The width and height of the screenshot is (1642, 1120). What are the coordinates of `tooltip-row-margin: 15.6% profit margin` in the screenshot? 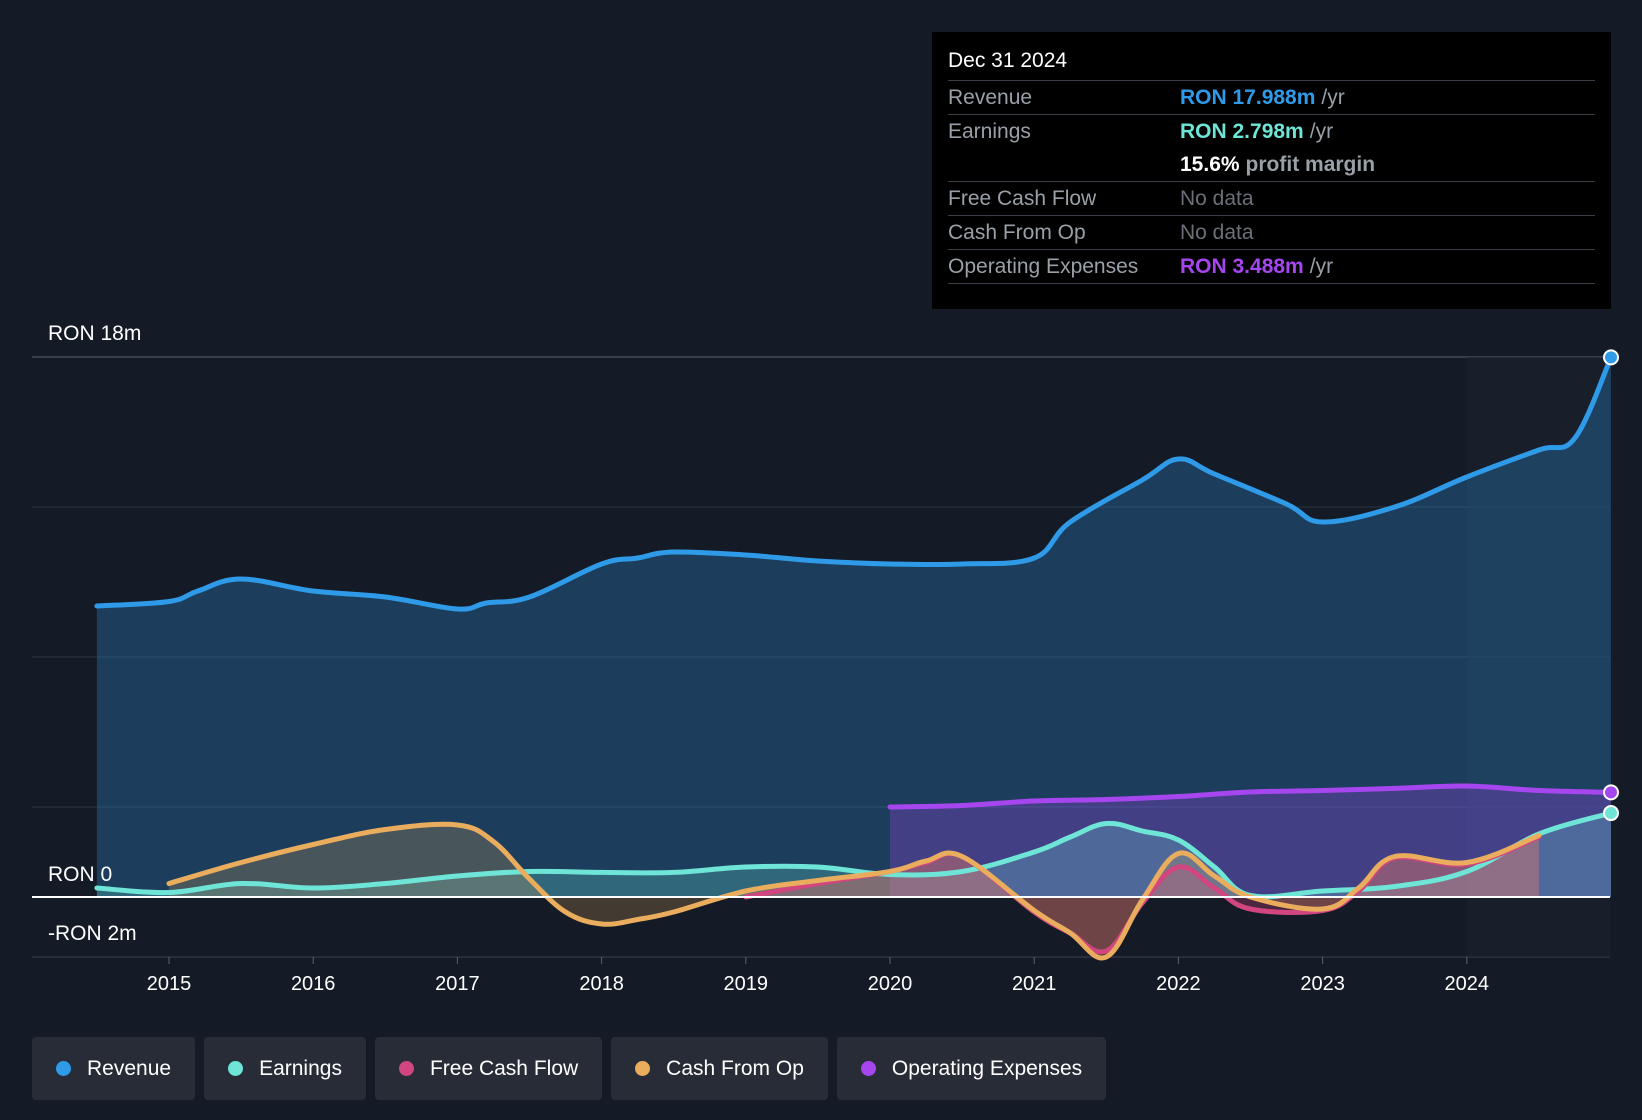 It's located at (1271, 165).